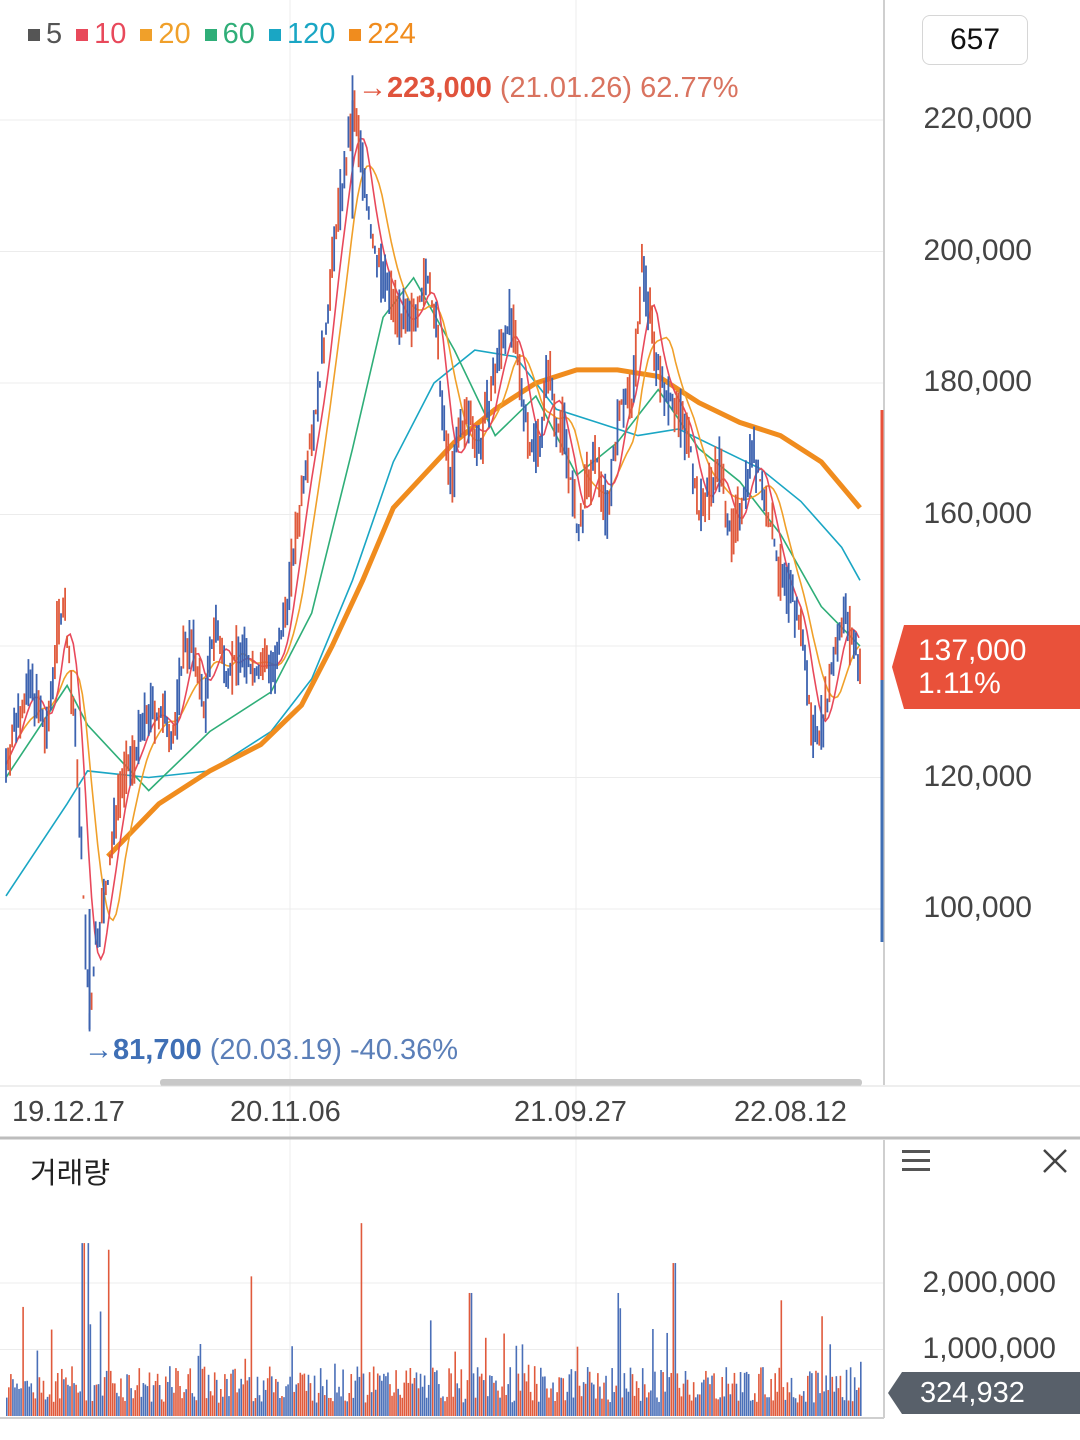 The height and width of the screenshot is (1440, 1080). I want to click on x-axis-tick-label: 21.09.27, so click(570, 1112).